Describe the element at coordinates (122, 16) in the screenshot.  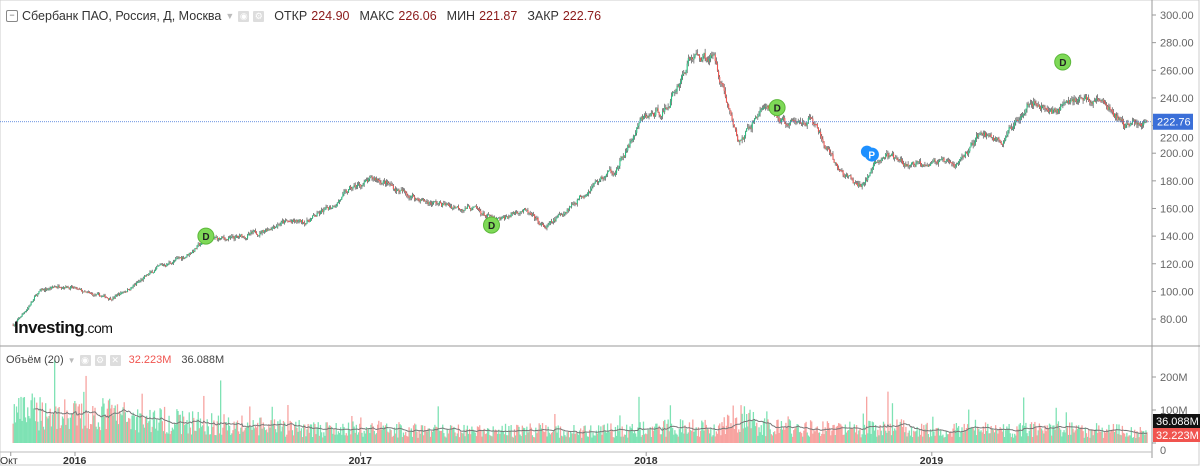
I see `symbol-title: Сбербанк ПАО, Россия, Д, Москва` at that location.